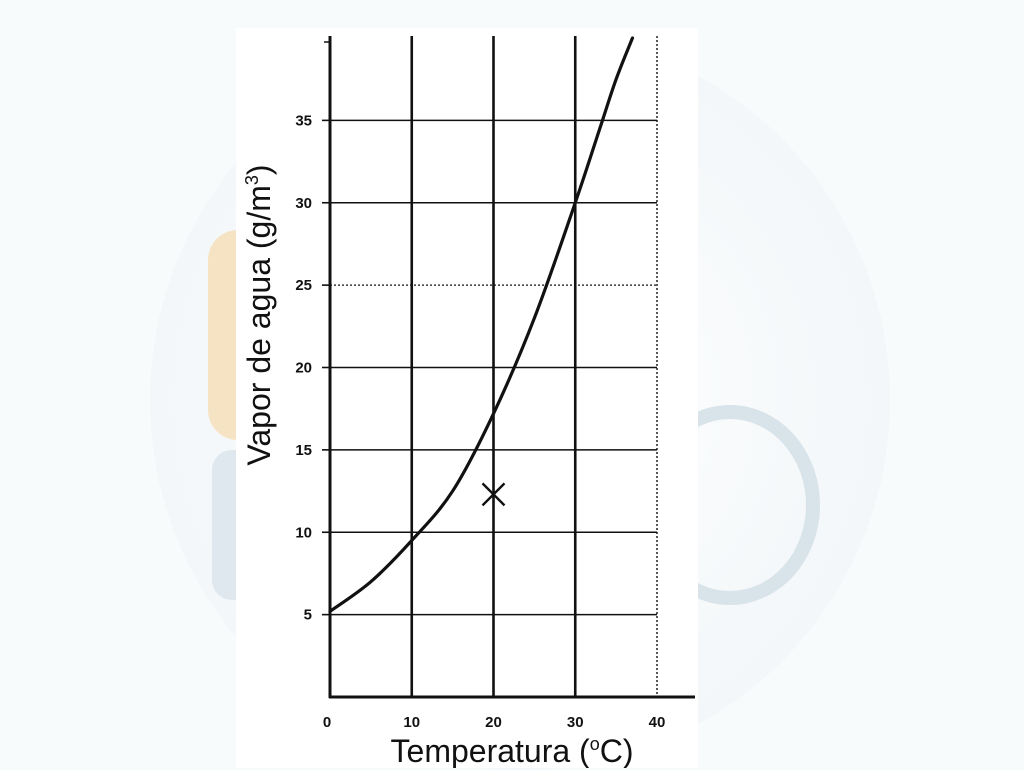  I want to click on y-axis-title: Vapor de agua (g/m3), so click(259, 314).